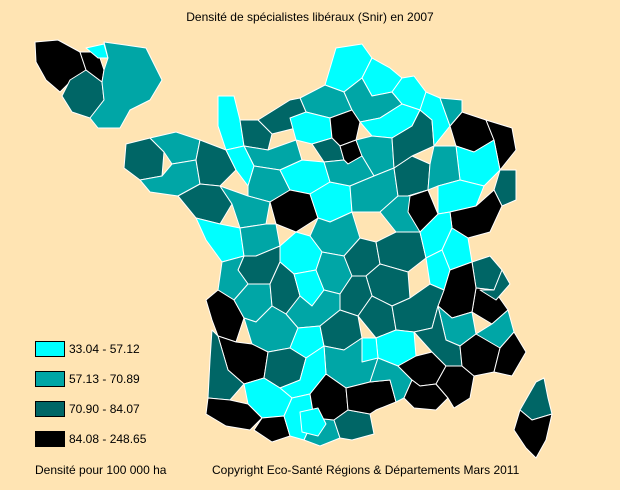  Describe the element at coordinates (349, 171) in the screenshot. I see `region-essonne` at that location.